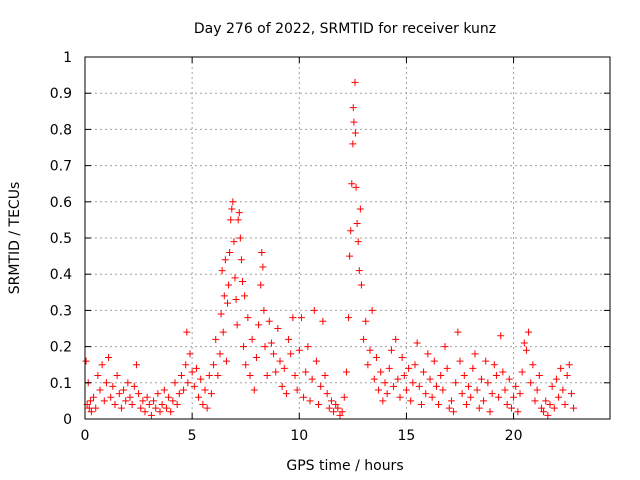 The height and width of the screenshot is (480, 640). I want to click on x-axis-label: GPS time / hours, so click(344, 466).